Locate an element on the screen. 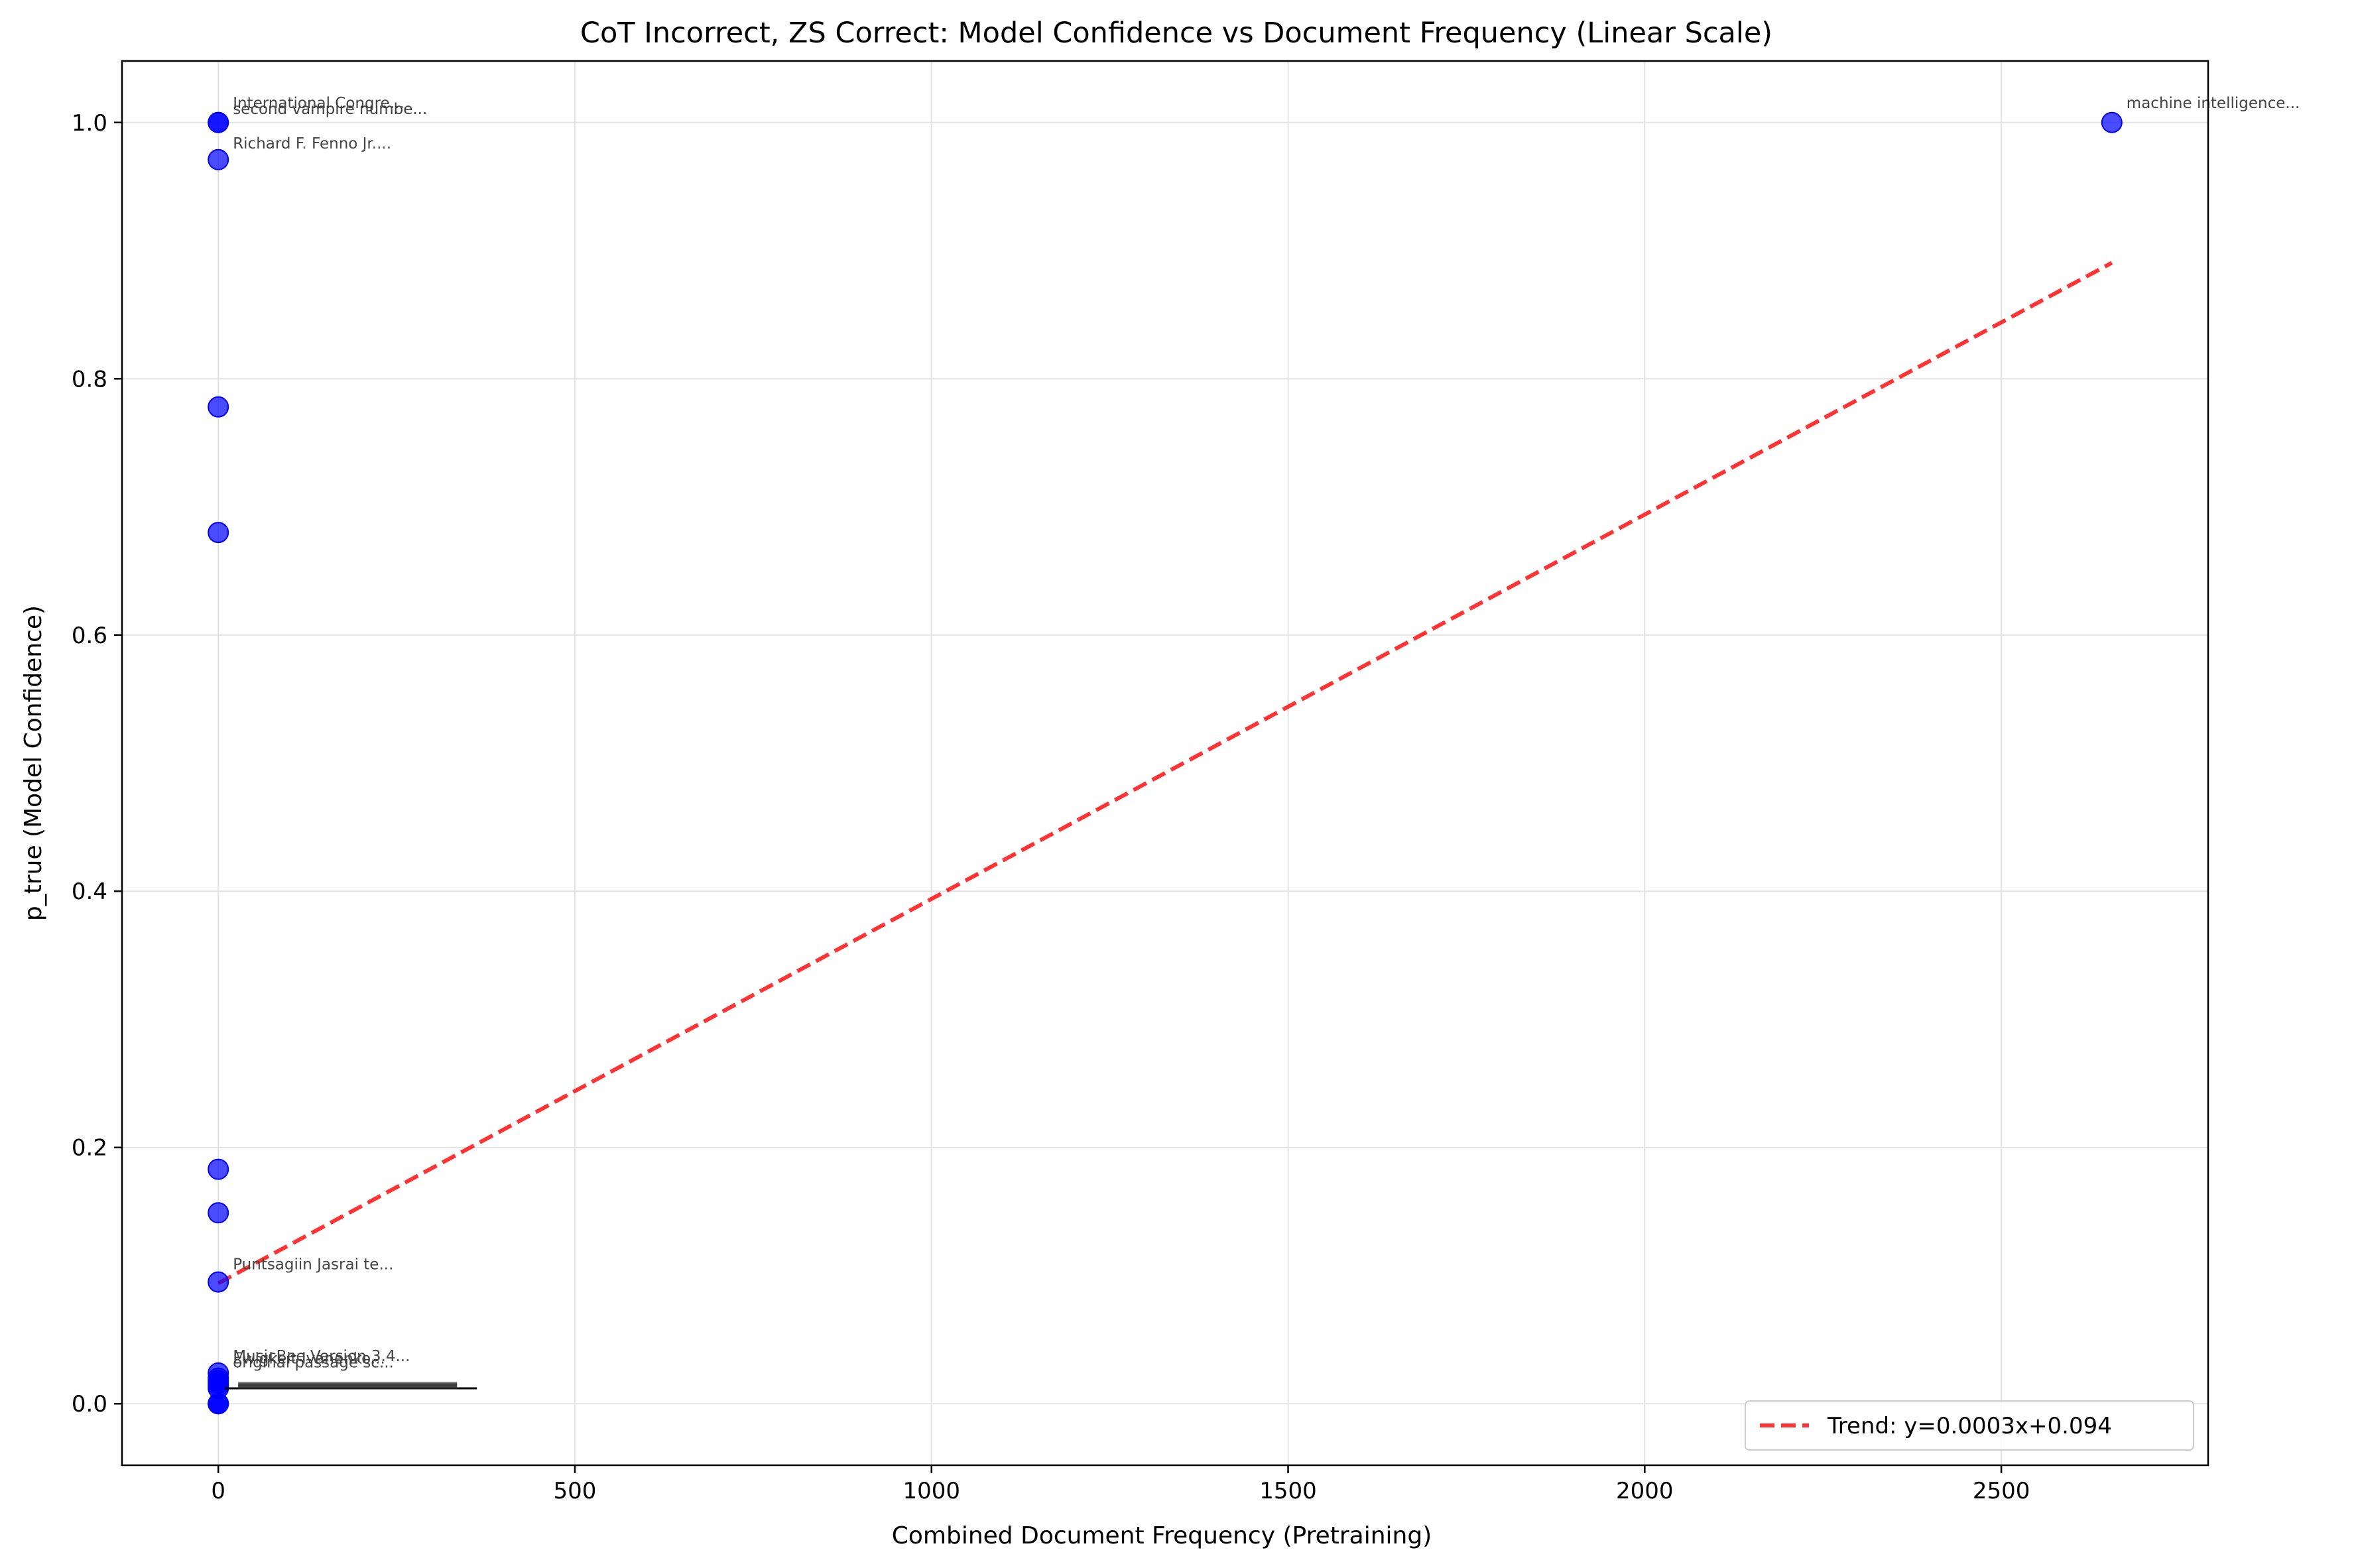  y-tick-label: 0.6 is located at coordinates (89, 636).